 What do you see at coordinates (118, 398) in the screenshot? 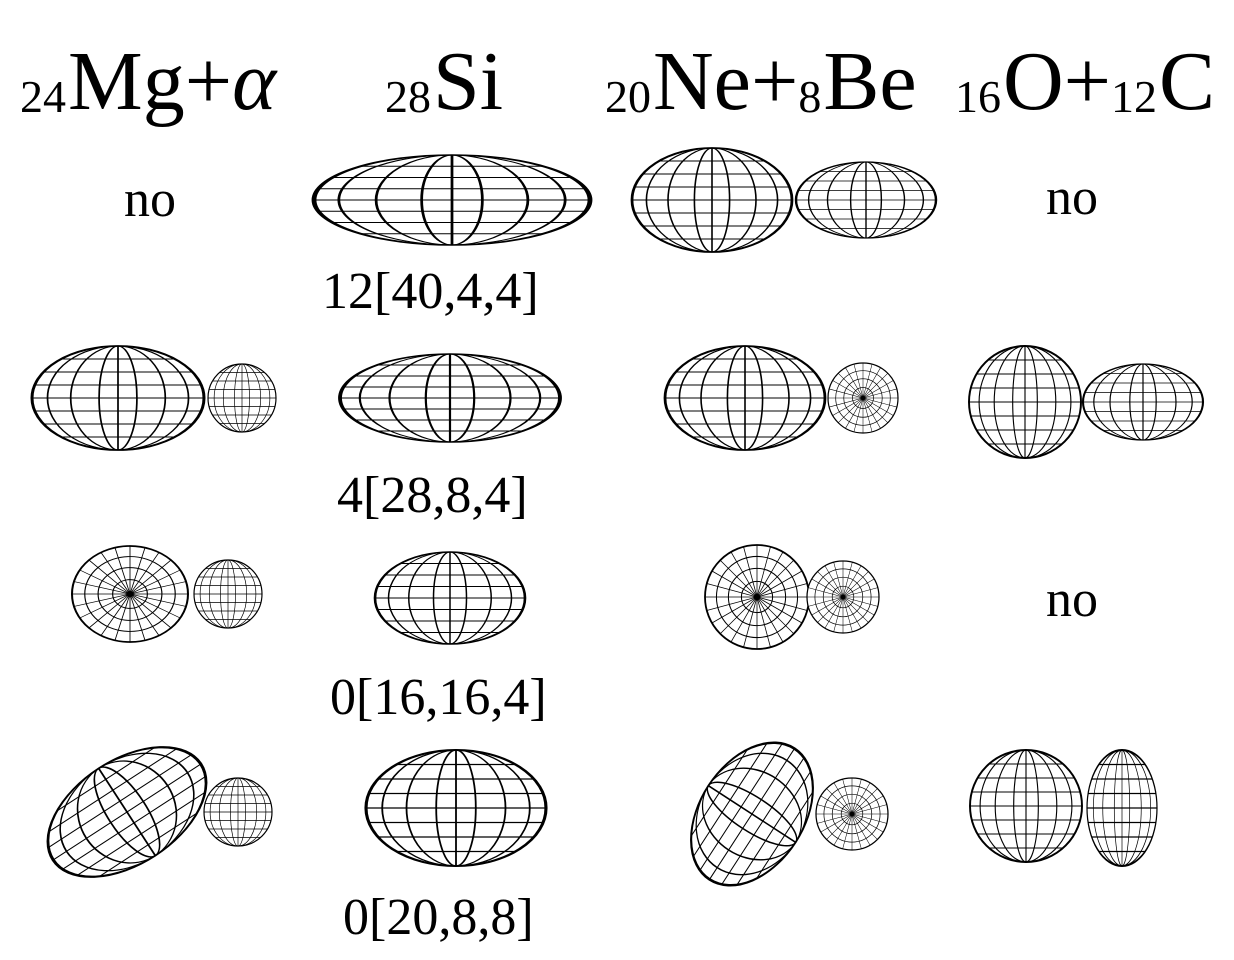
I see `mg-ellipsoid-row2` at bounding box center [118, 398].